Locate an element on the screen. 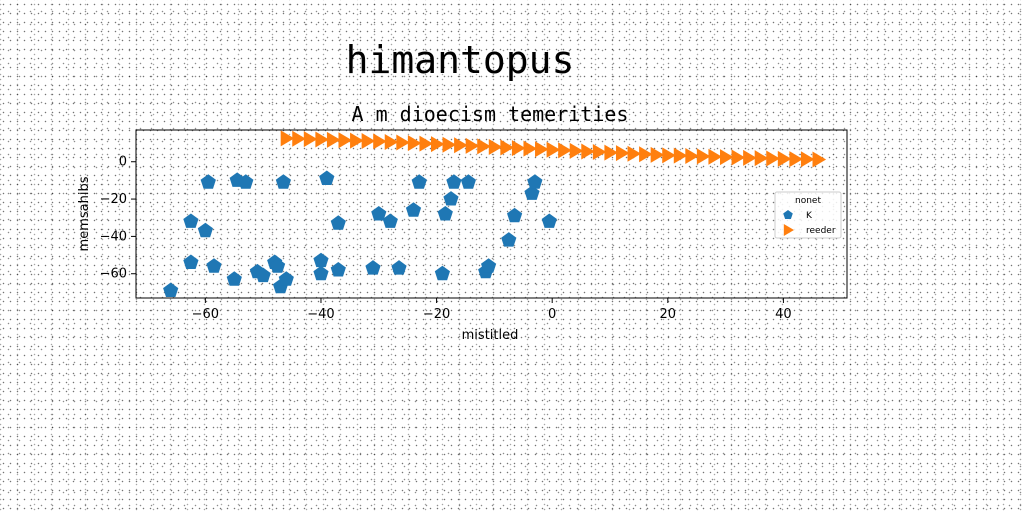 This screenshot has height=512, width=1024. y-axis-label: memsahibs is located at coordinates (84, 213).